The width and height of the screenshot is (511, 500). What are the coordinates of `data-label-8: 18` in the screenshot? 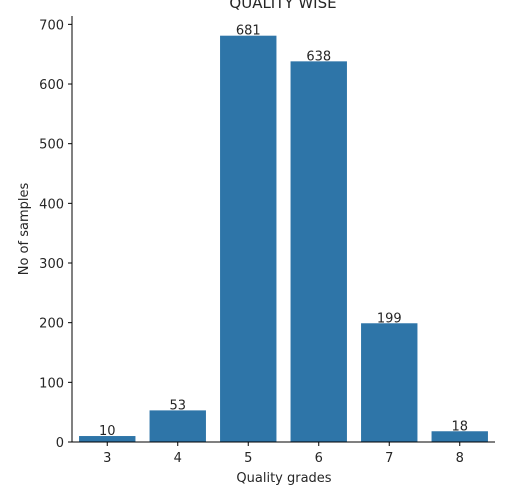 It's located at (459, 426).